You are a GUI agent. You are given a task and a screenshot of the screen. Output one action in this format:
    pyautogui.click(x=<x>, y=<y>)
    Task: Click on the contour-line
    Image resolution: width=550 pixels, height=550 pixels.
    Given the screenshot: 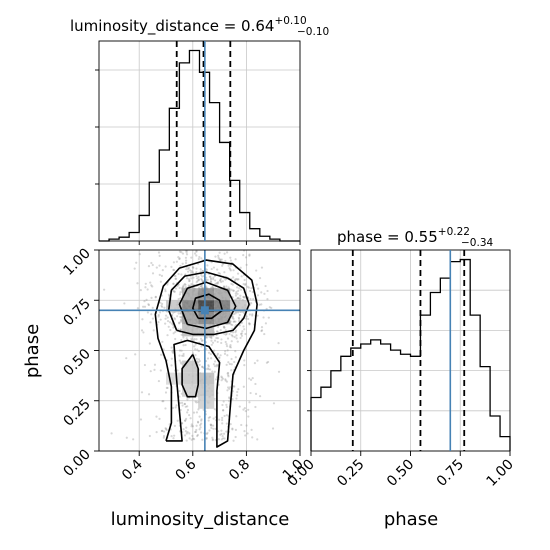 What is the action you would take?
    pyautogui.click(x=190, y=376)
    